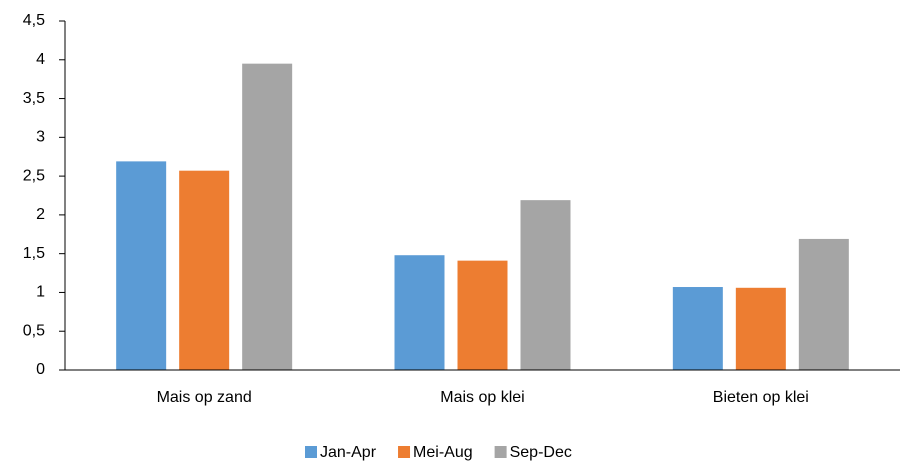 Image resolution: width=908 pixels, height=465 pixels. What do you see at coordinates (34, 98) in the screenshot?
I see `y-tick-label: 3,5` at bounding box center [34, 98].